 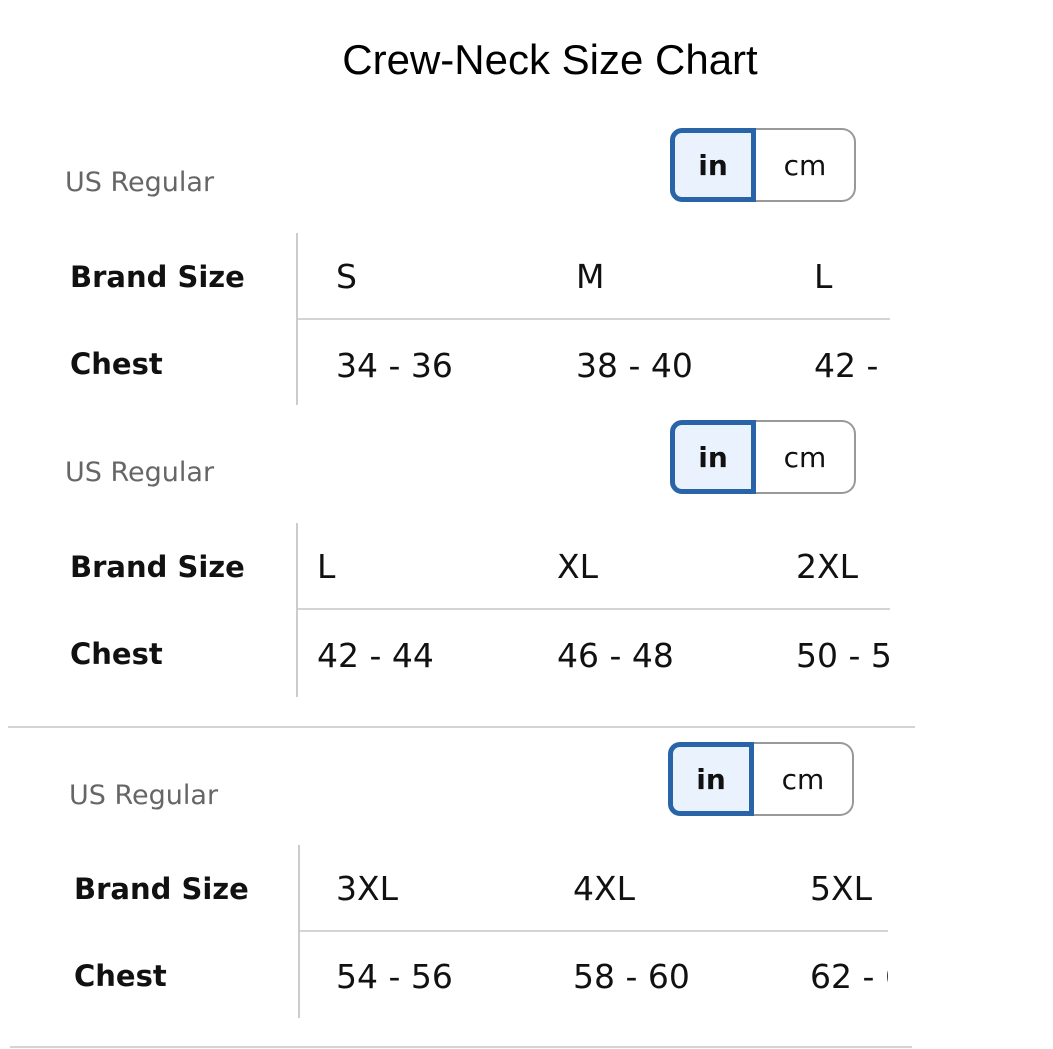 I want to click on chest-cell: 62 - 64, so click(x=849, y=976).